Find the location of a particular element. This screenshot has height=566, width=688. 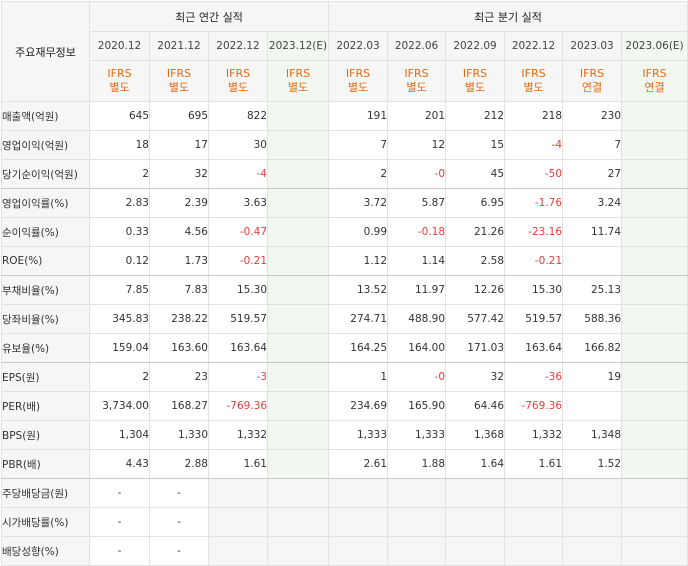

annual-value-cell: 1.73 is located at coordinates (179, 261).